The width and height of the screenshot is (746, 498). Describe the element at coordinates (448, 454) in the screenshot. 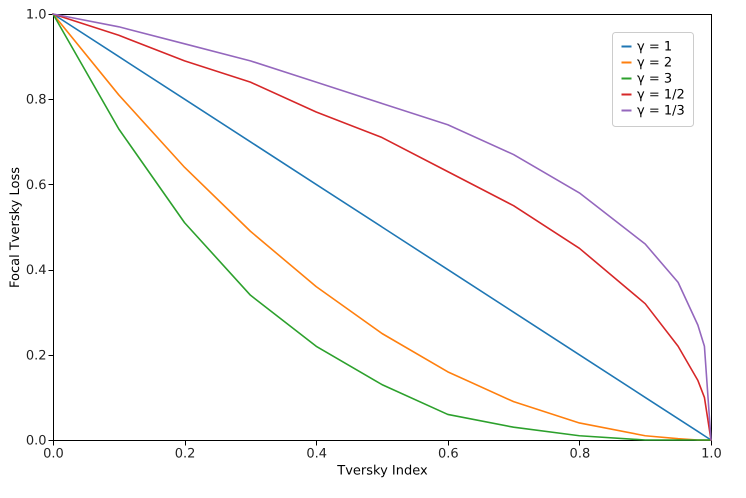

I see `x-tick-label: 0.6` at that location.